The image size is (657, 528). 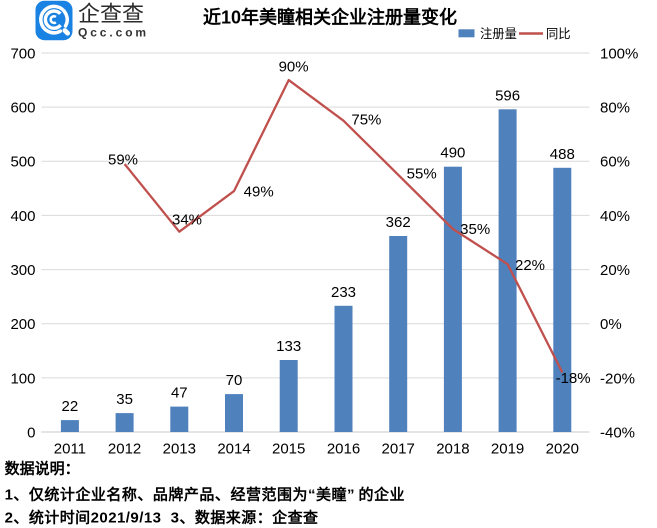 I want to click on svg-text: 55%, so click(x=422, y=173).